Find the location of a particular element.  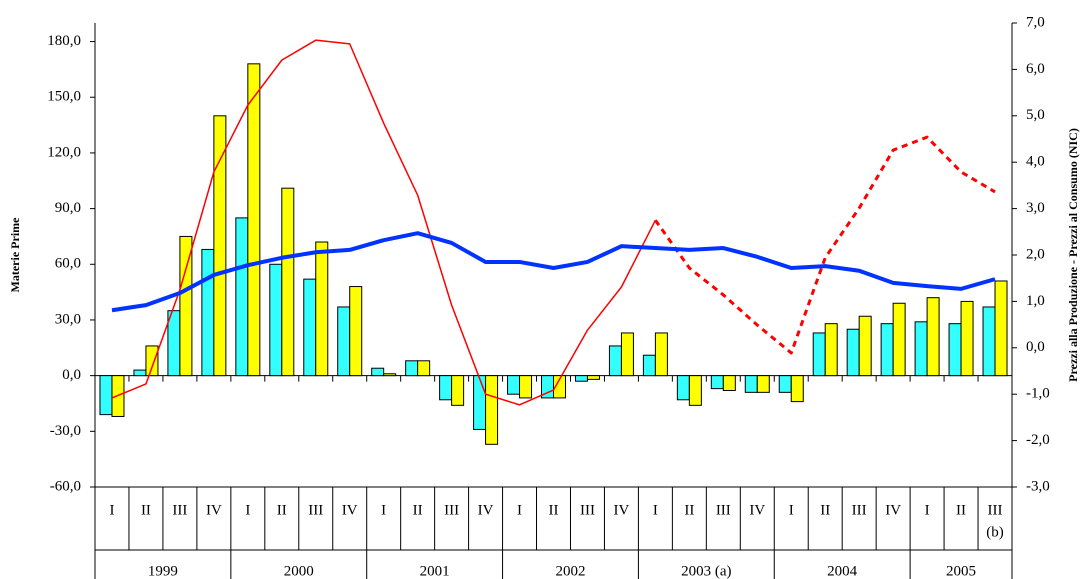

y-tick-label: 150,0 is located at coordinates (64, 97).